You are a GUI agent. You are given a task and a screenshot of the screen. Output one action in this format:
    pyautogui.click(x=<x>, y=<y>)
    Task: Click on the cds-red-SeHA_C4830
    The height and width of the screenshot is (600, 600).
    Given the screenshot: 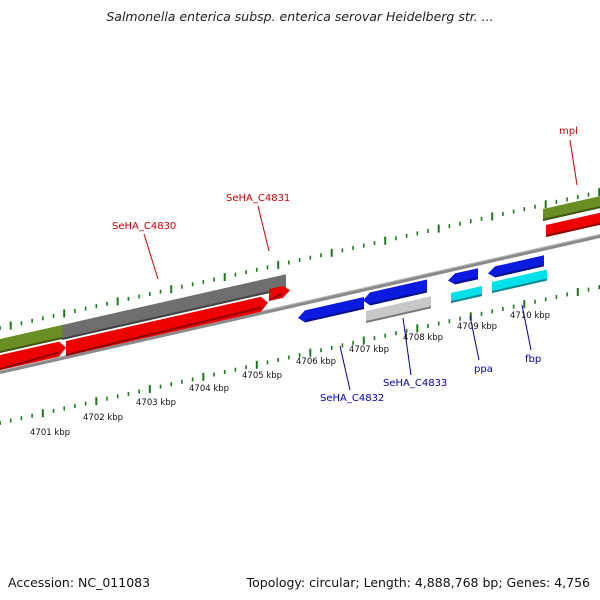 What is the action you would take?
    pyautogui.click(x=167, y=326)
    